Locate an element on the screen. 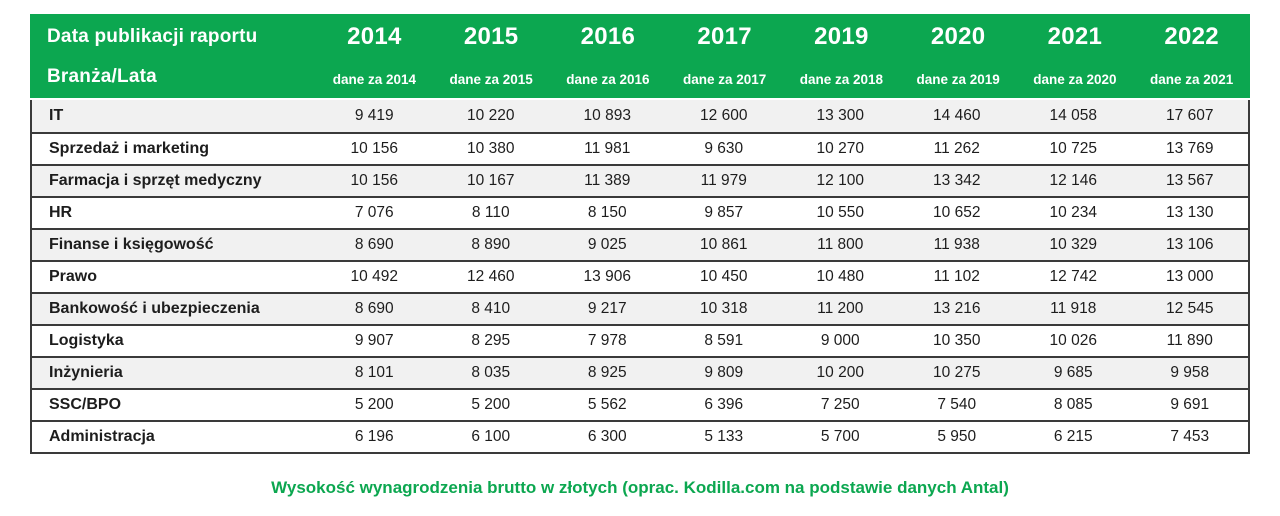  salary-cell: 10 275 is located at coordinates (957, 372).